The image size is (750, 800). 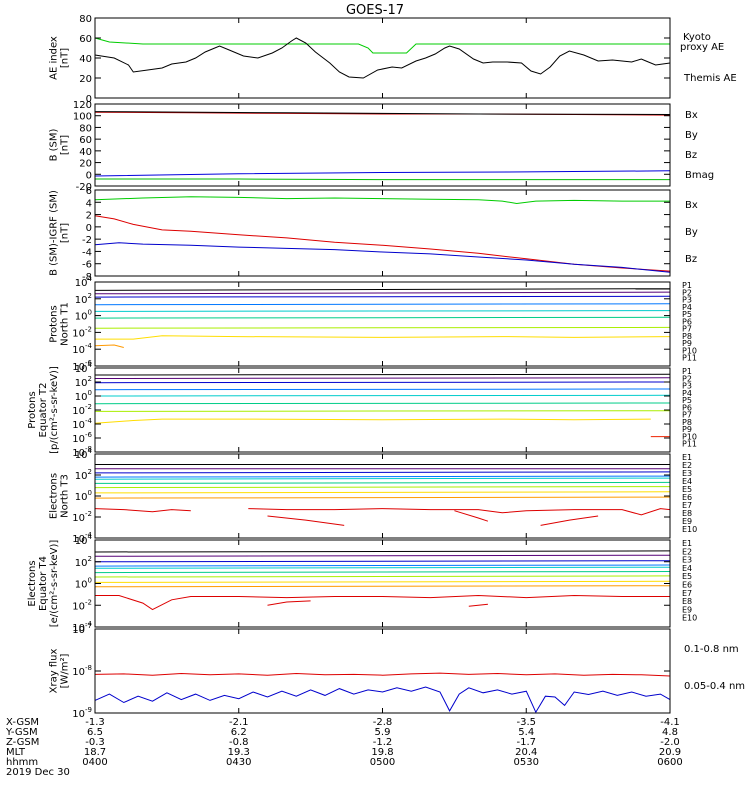 What do you see at coordinates (87, 277) in the screenshot?
I see `y-tick-label: -8` at bounding box center [87, 277].